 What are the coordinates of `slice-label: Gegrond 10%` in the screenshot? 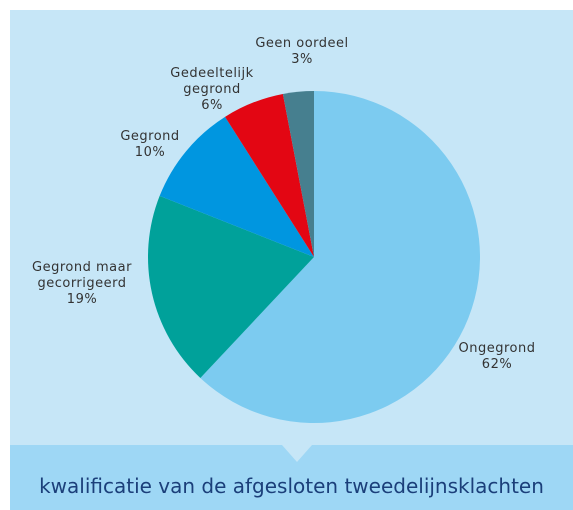 It's located at (150, 145).